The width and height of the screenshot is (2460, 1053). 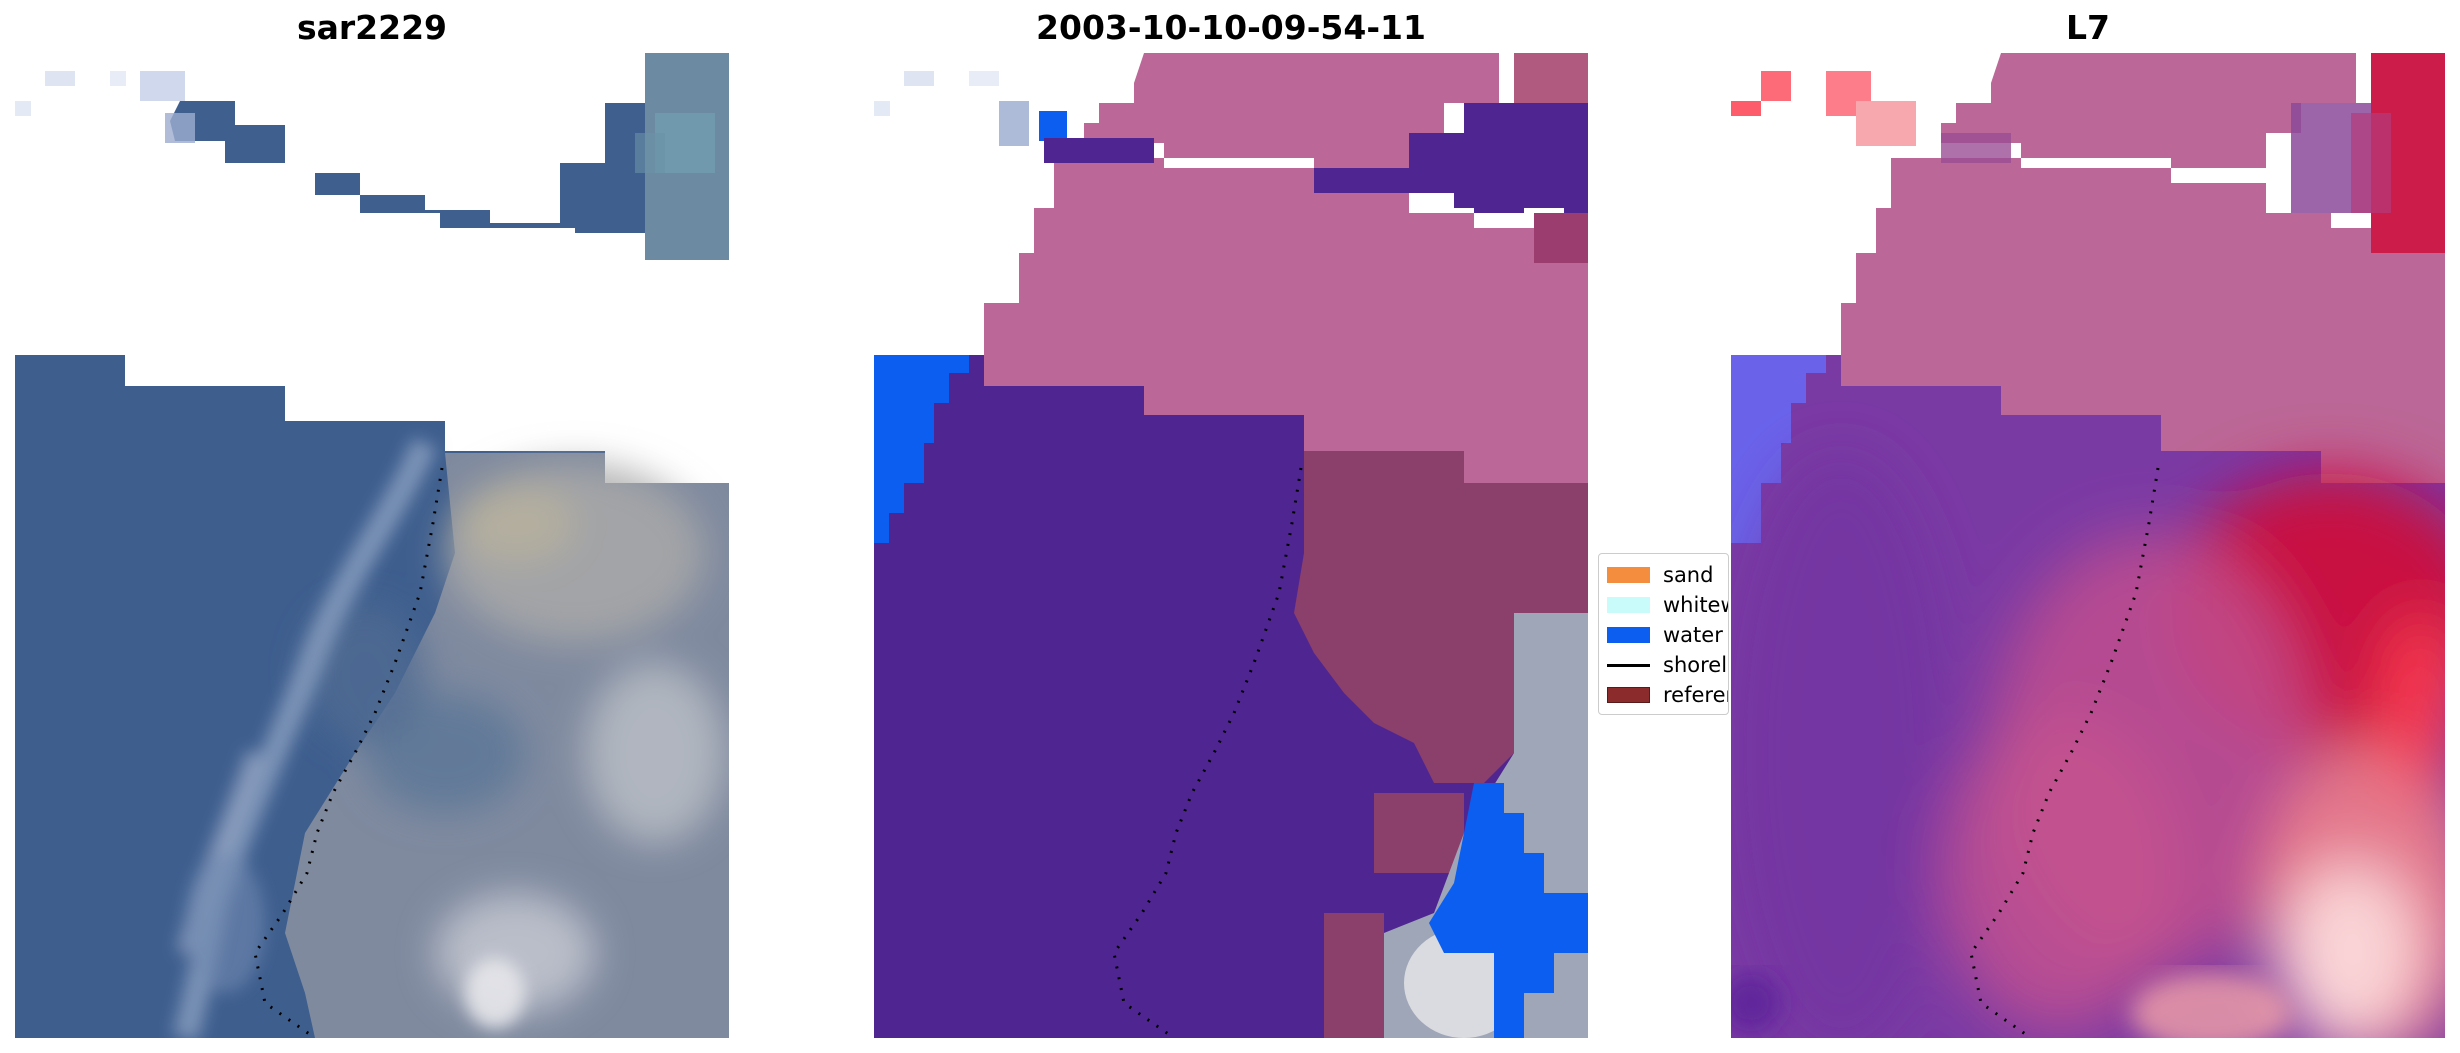 What do you see at coordinates (1628, 575) in the screenshot?
I see `sand-swatch-icon` at bounding box center [1628, 575].